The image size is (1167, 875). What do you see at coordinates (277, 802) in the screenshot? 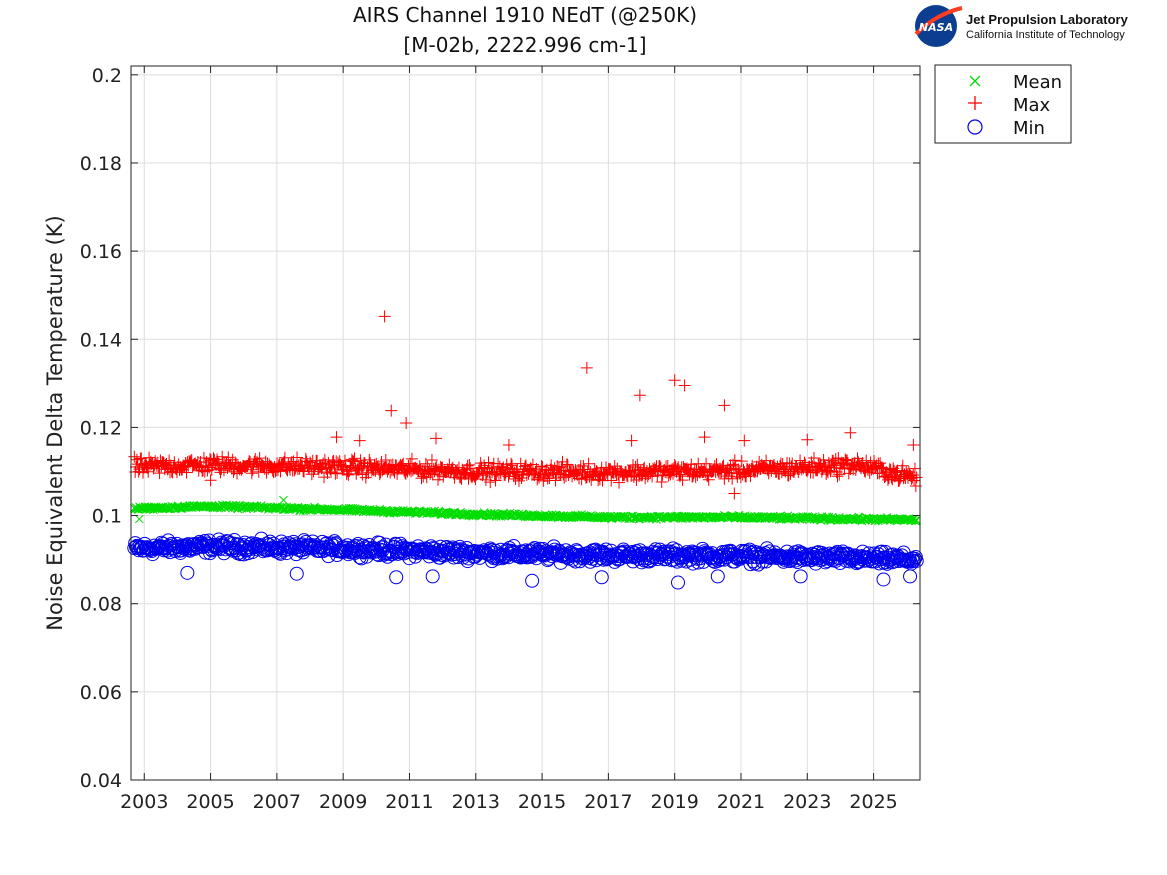
I see `x-tick-label: 2007` at bounding box center [277, 802].